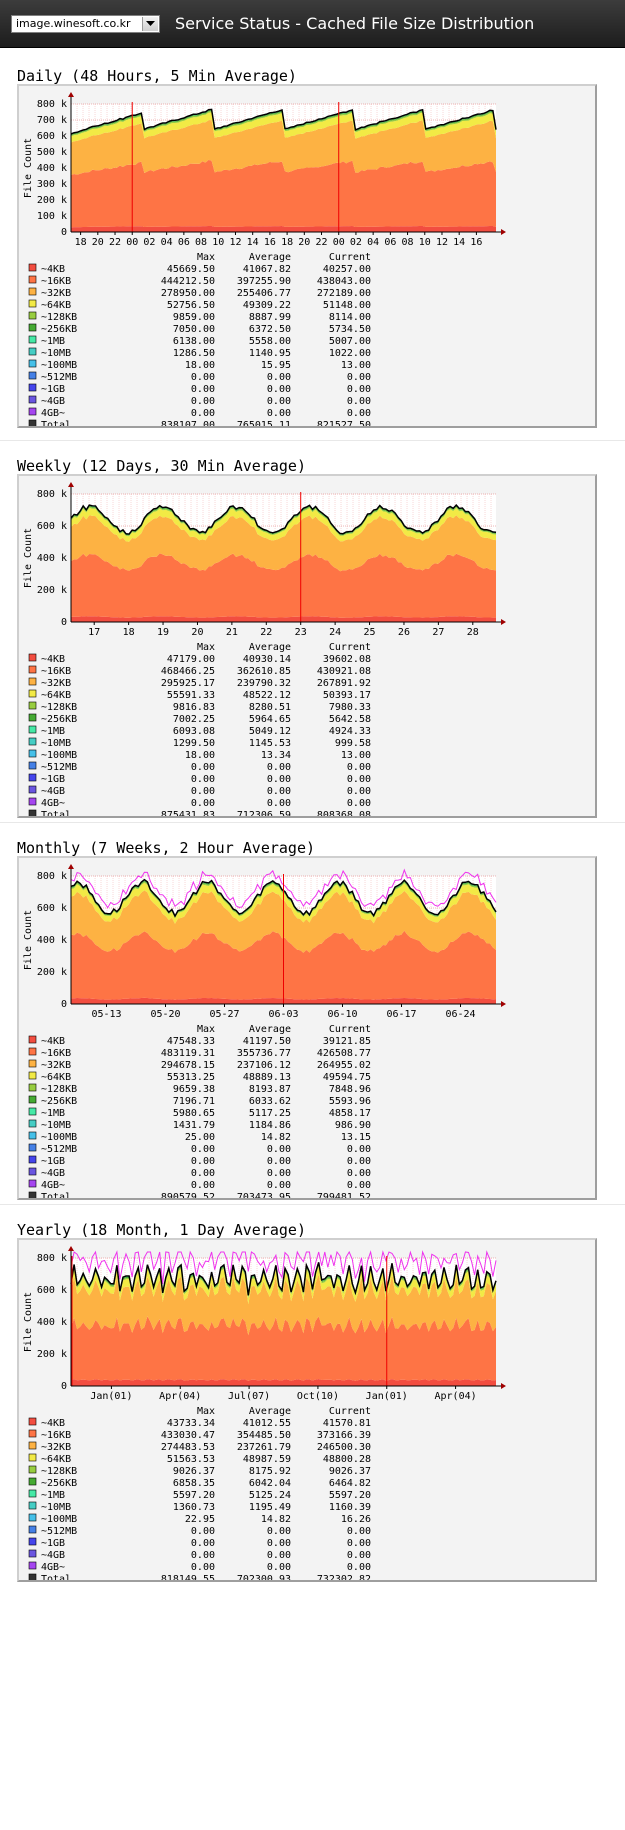 Image resolution: width=625 pixels, height=1830 pixels. What do you see at coordinates (191, 659) in the screenshot?
I see `legend-max-value: 47179.00` at bounding box center [191, 659].